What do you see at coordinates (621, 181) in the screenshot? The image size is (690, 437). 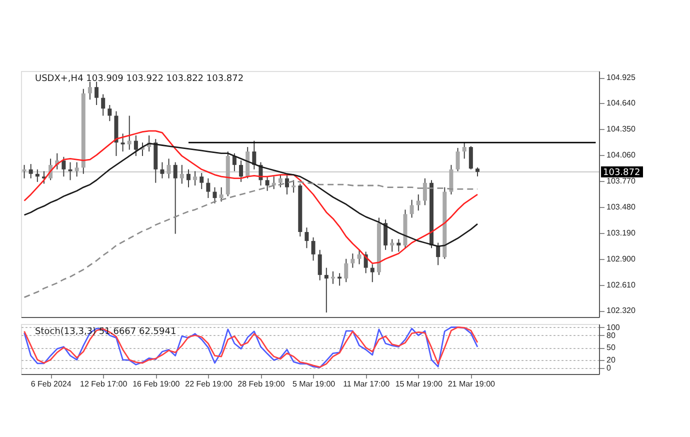 I see `y-tick-label: 103.770` at bounding box center [621, 181].